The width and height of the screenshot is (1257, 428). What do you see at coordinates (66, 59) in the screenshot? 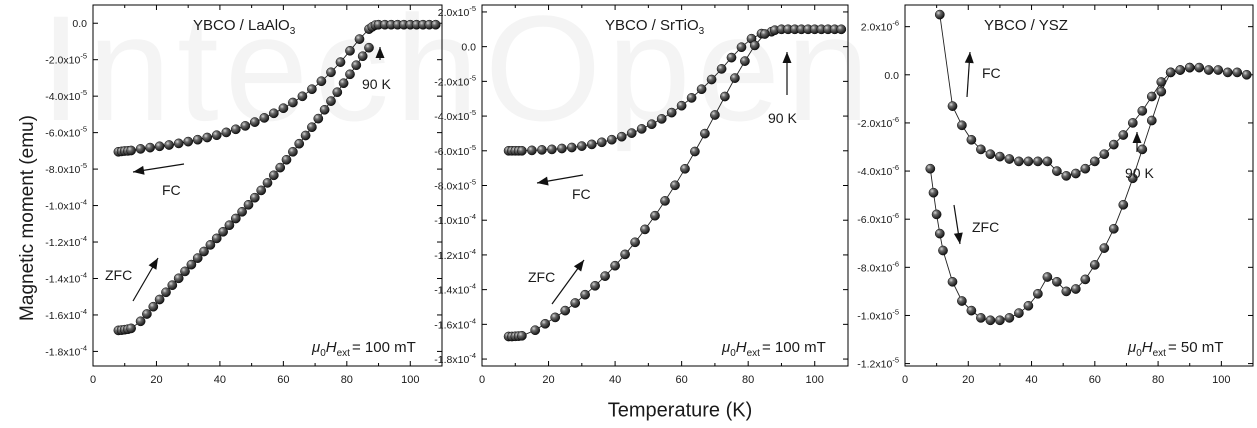
I see `y-tick-label: -2.0x10⁻⁵` at bounding box center [66, 59].